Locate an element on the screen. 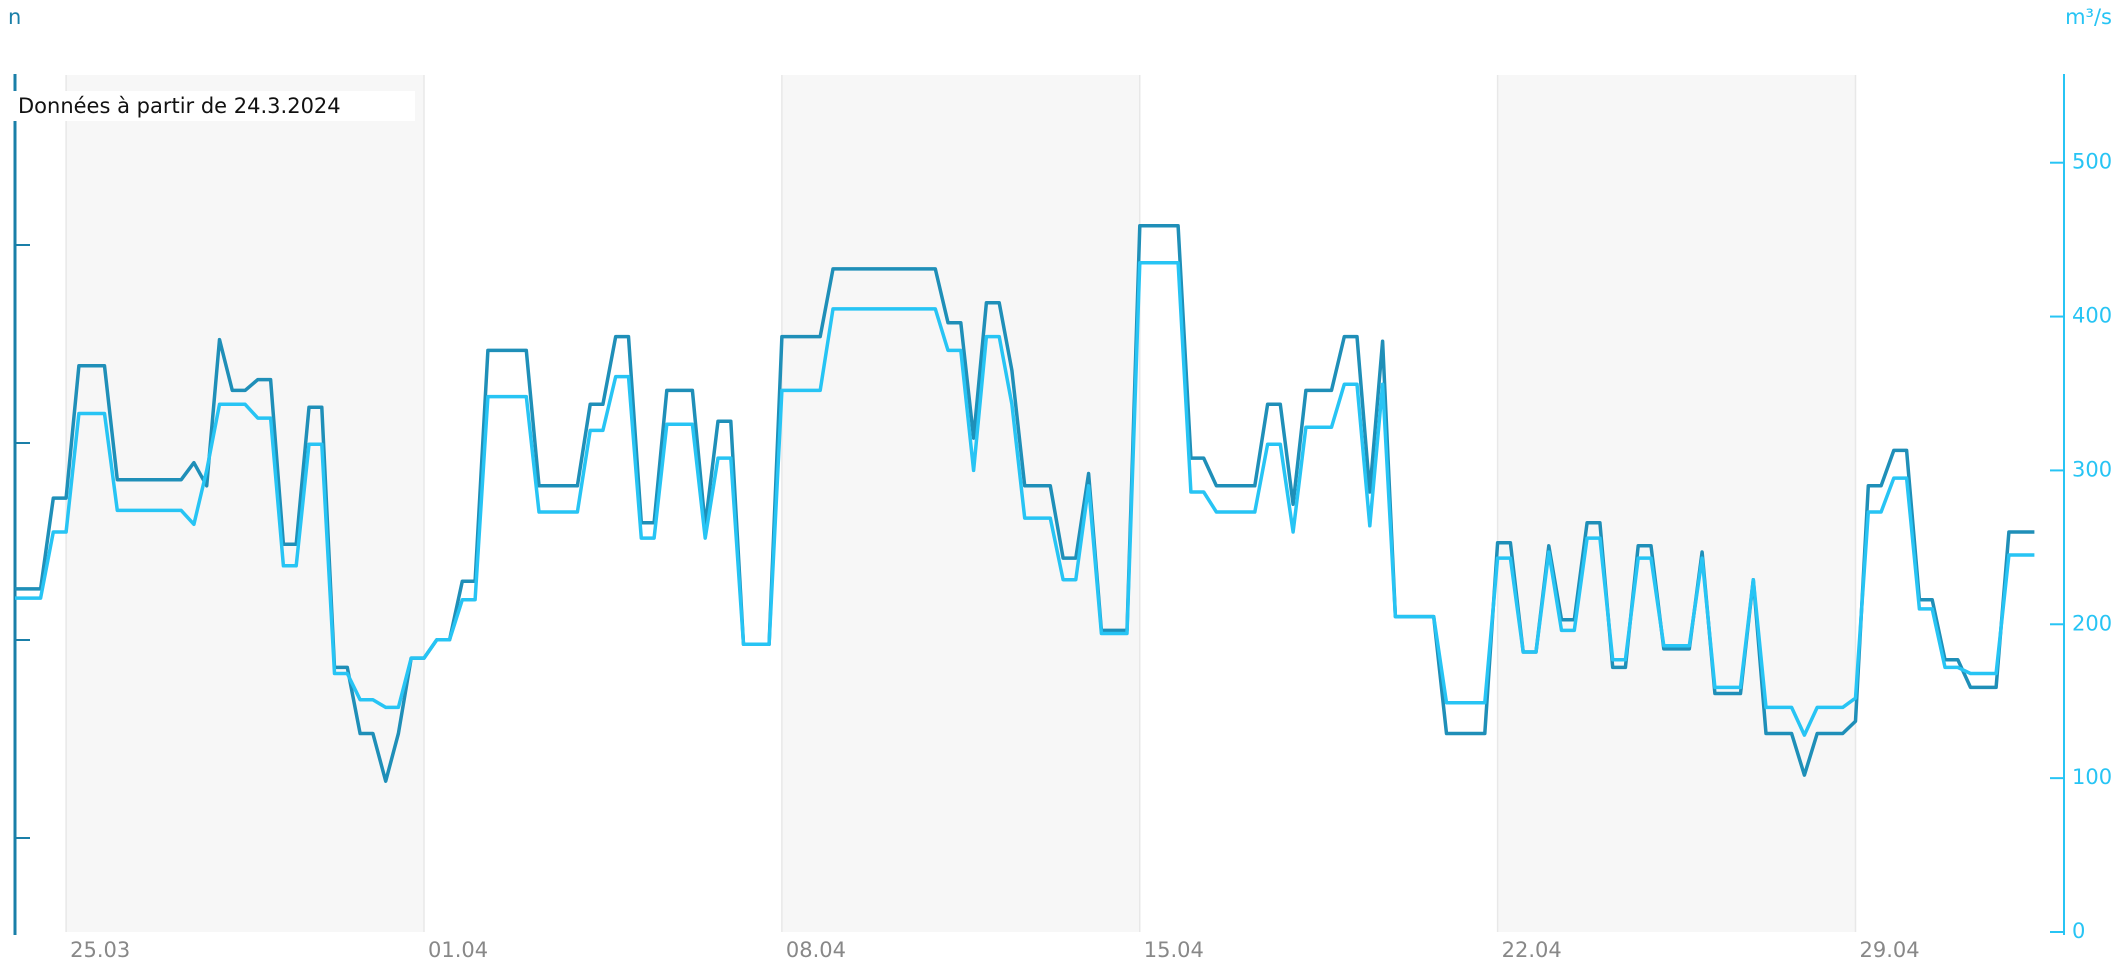 Image resolution: width=2118 pixels, height=966 pixels. right-axis-label: m³/s is located at coordinates (2088, 17).